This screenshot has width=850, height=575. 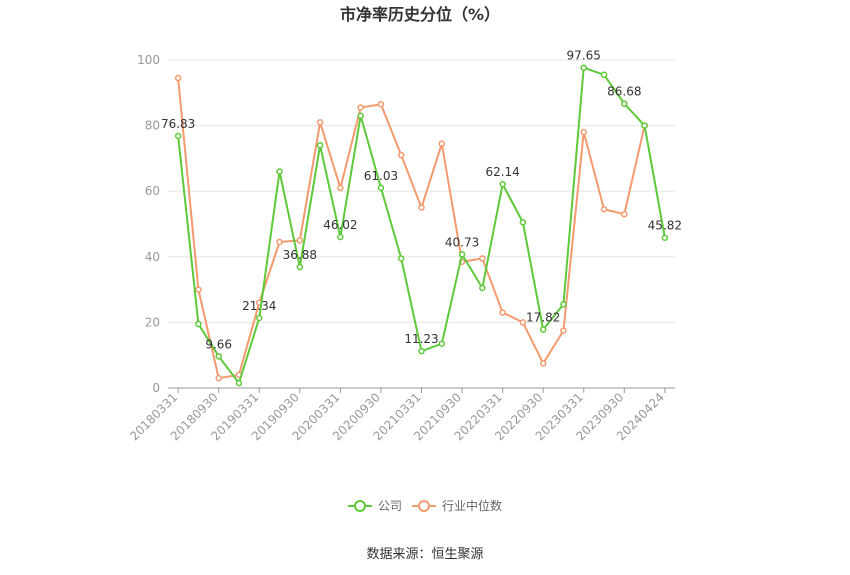 I want to click on data-label: 36.88, so click(x=300, y=255).